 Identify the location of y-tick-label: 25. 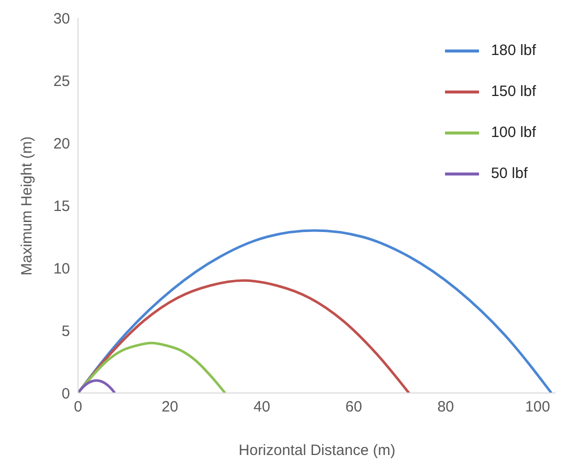
(61, 81).